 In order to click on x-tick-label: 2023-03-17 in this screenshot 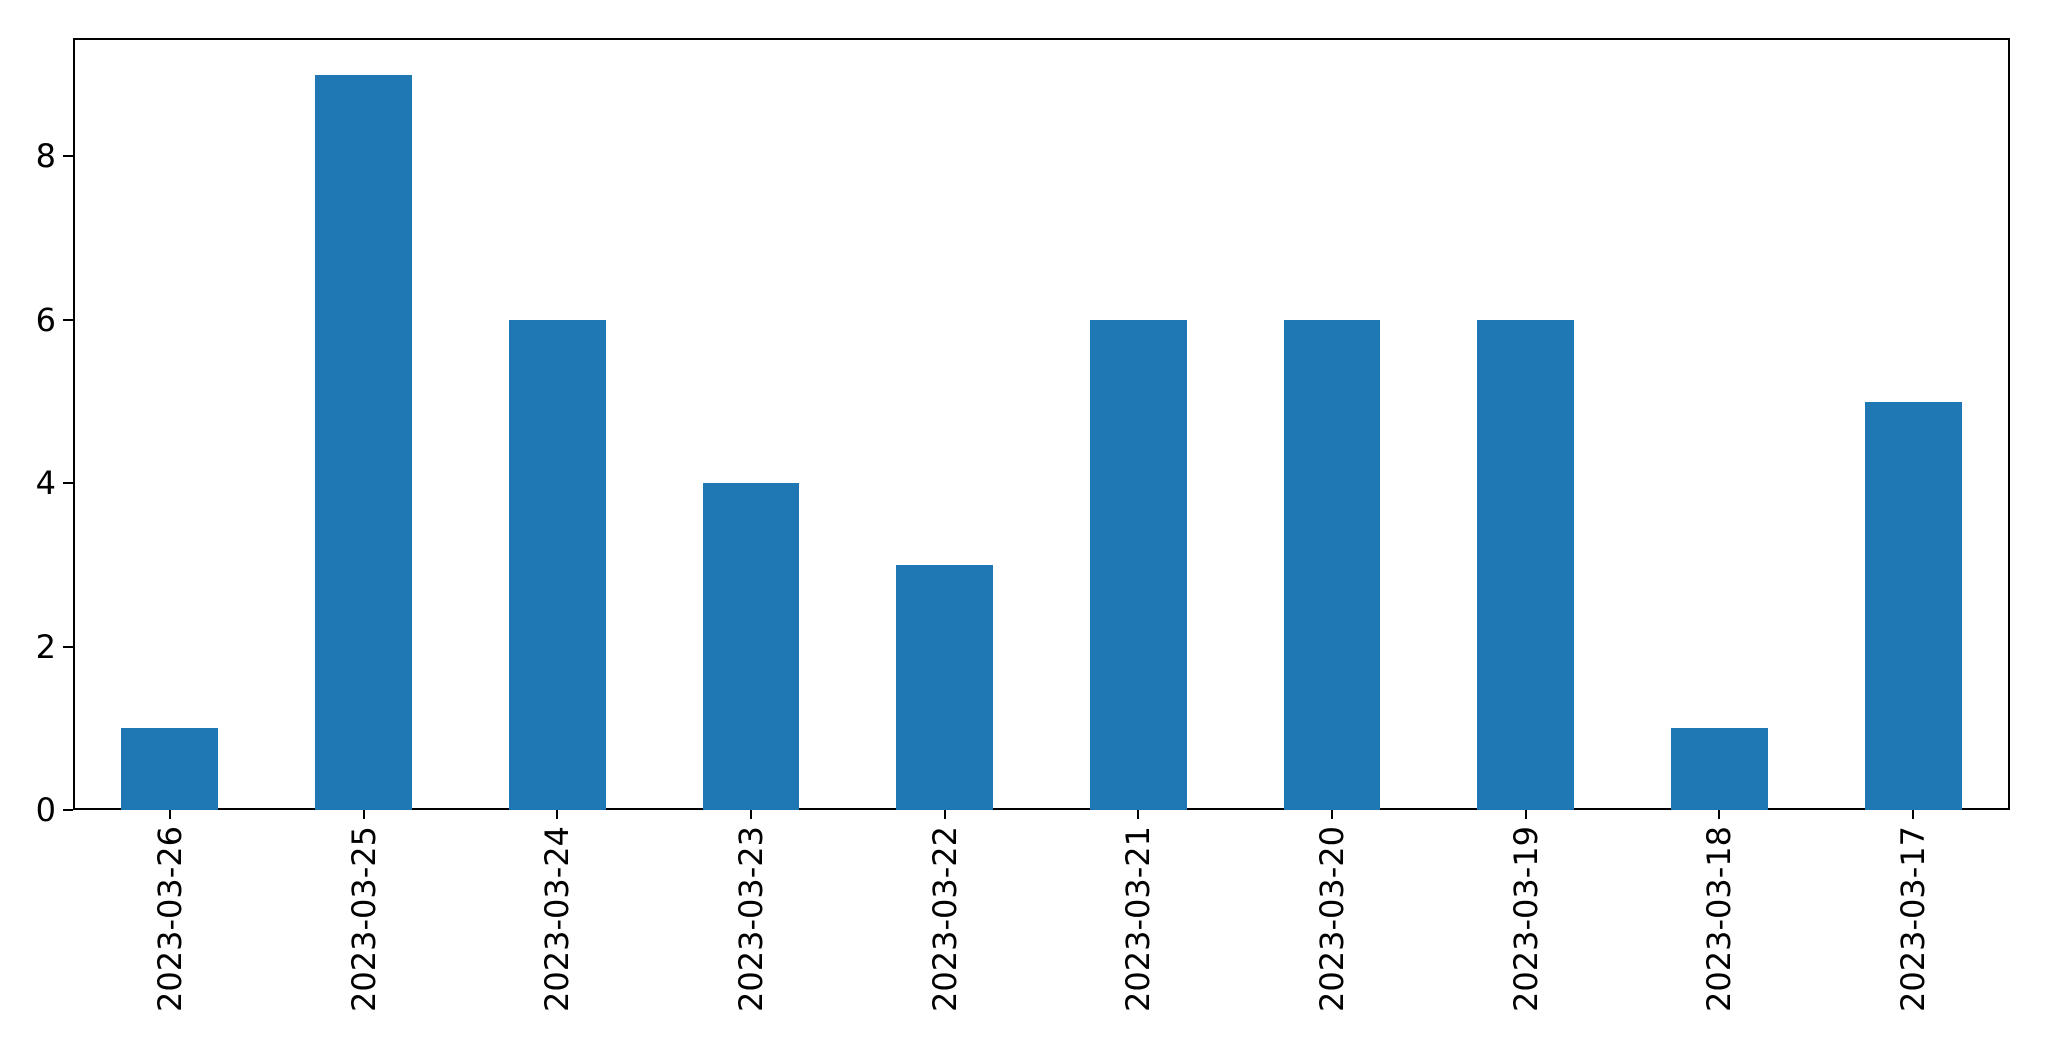, I will do `click(1913, 919)`.